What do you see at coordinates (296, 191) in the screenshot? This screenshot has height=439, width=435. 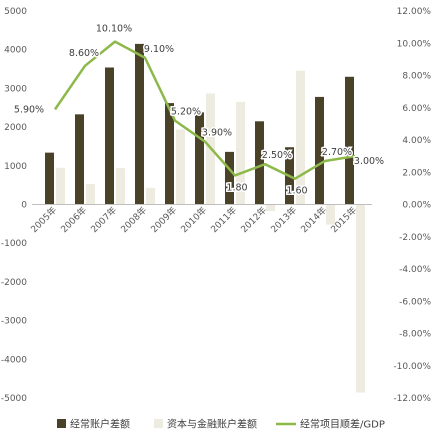 I see `line-data-label: 1.60` at bounding box center [296, 191].